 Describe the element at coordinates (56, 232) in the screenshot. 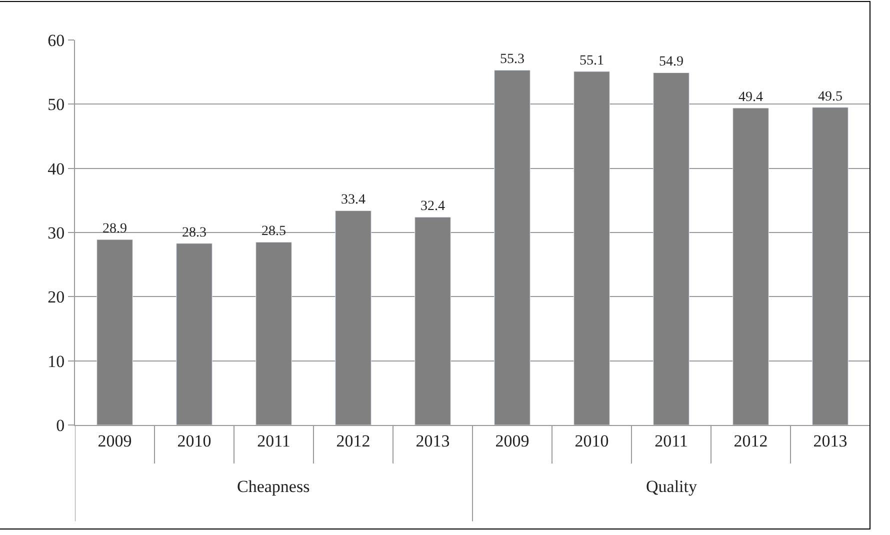

I see `y-tick-label: 30` at that location.